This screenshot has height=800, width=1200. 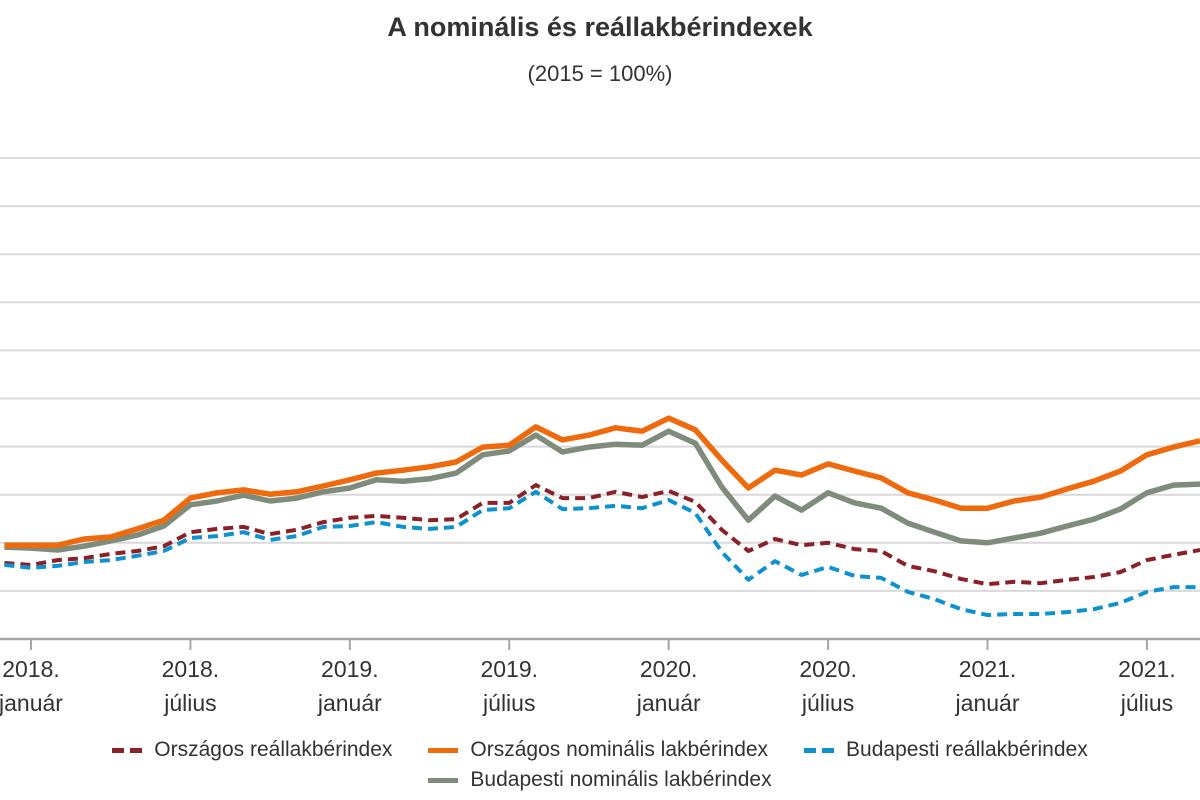 I want to click on legend-item: Országos reállakbérindex, so click(x=252, y=750).